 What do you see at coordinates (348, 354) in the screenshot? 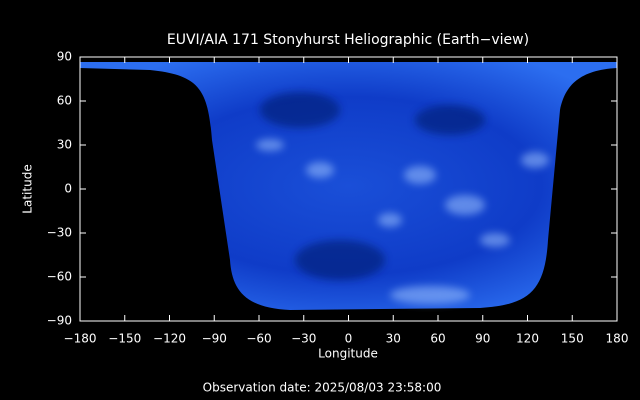
I see `x-axis-label: Longitude` at bounding box center [348, 354].